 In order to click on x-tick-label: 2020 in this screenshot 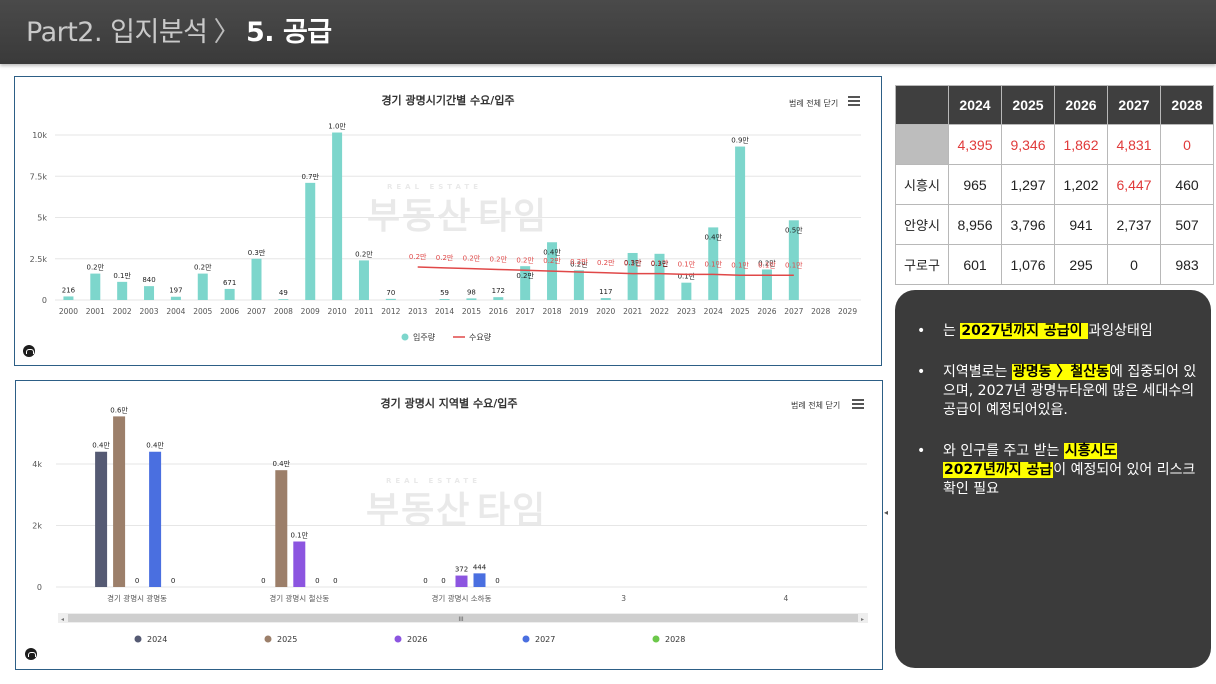, I will do `click(605, 311)`.